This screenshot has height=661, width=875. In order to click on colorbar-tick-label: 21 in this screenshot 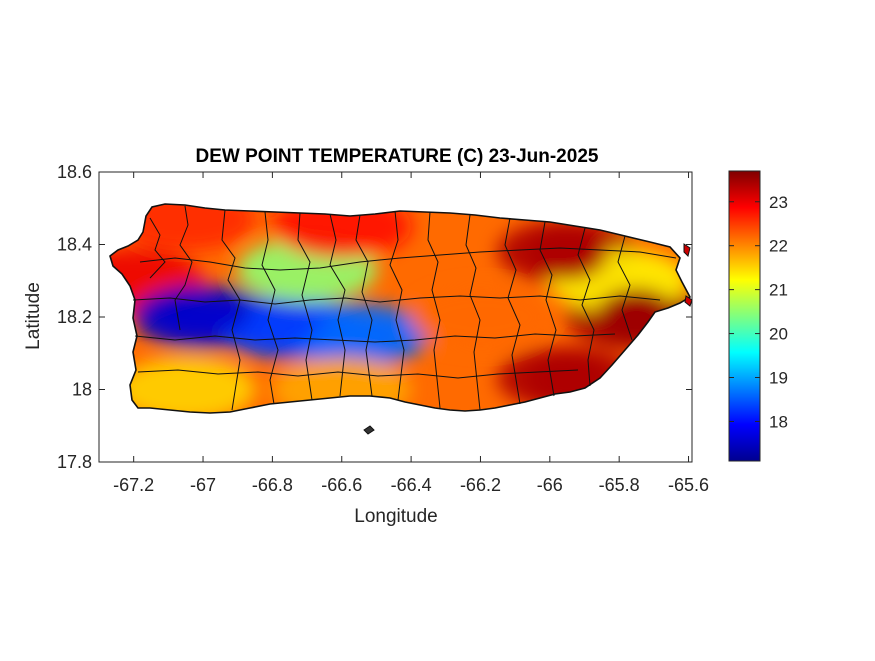, I will do `click(778, 290)`.